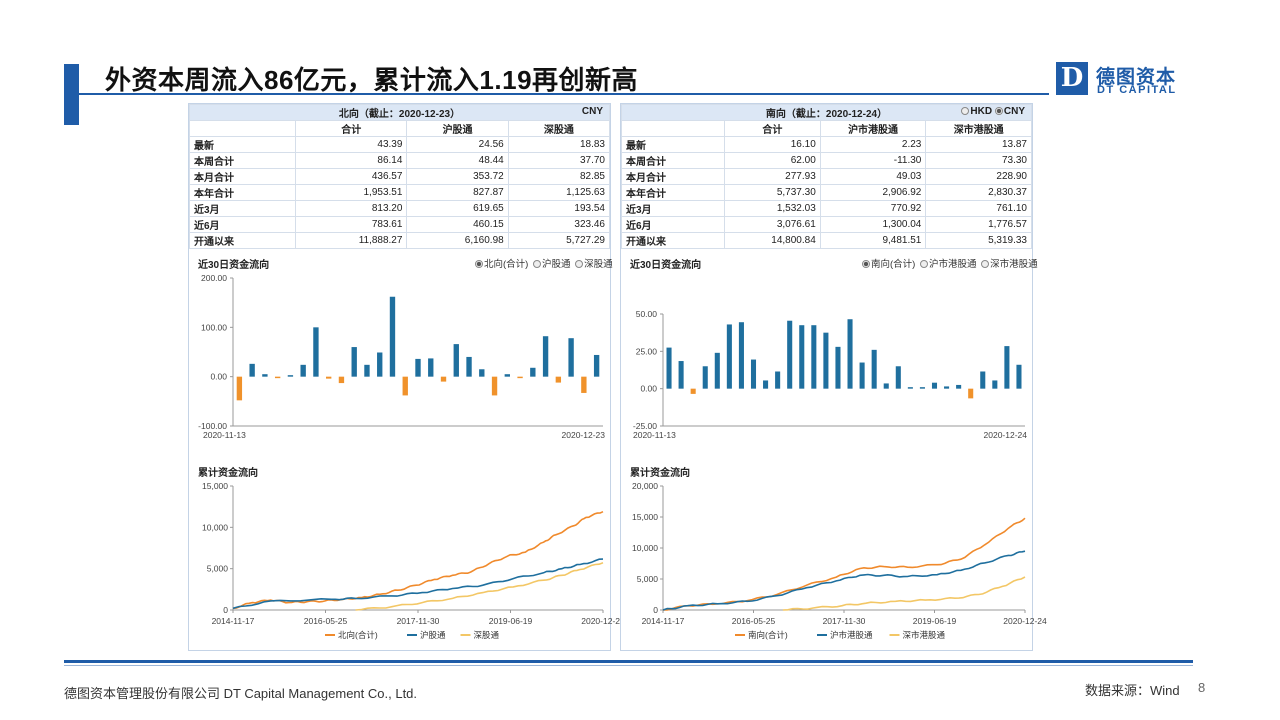 The width and height of the screenshot is (1280, 720). What do you see at coordinates (433, 635) in the screenshot?
I see `legend-label: 沪股通` at bounding box center [433, 635].